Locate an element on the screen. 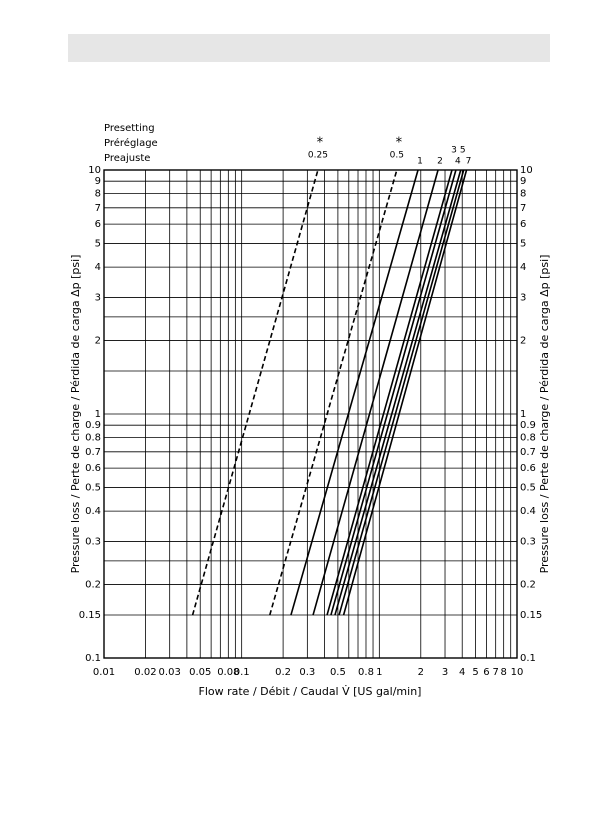 This screenshot has width=595, height=839. series-label: 5 is located at coordinates (463, 151).